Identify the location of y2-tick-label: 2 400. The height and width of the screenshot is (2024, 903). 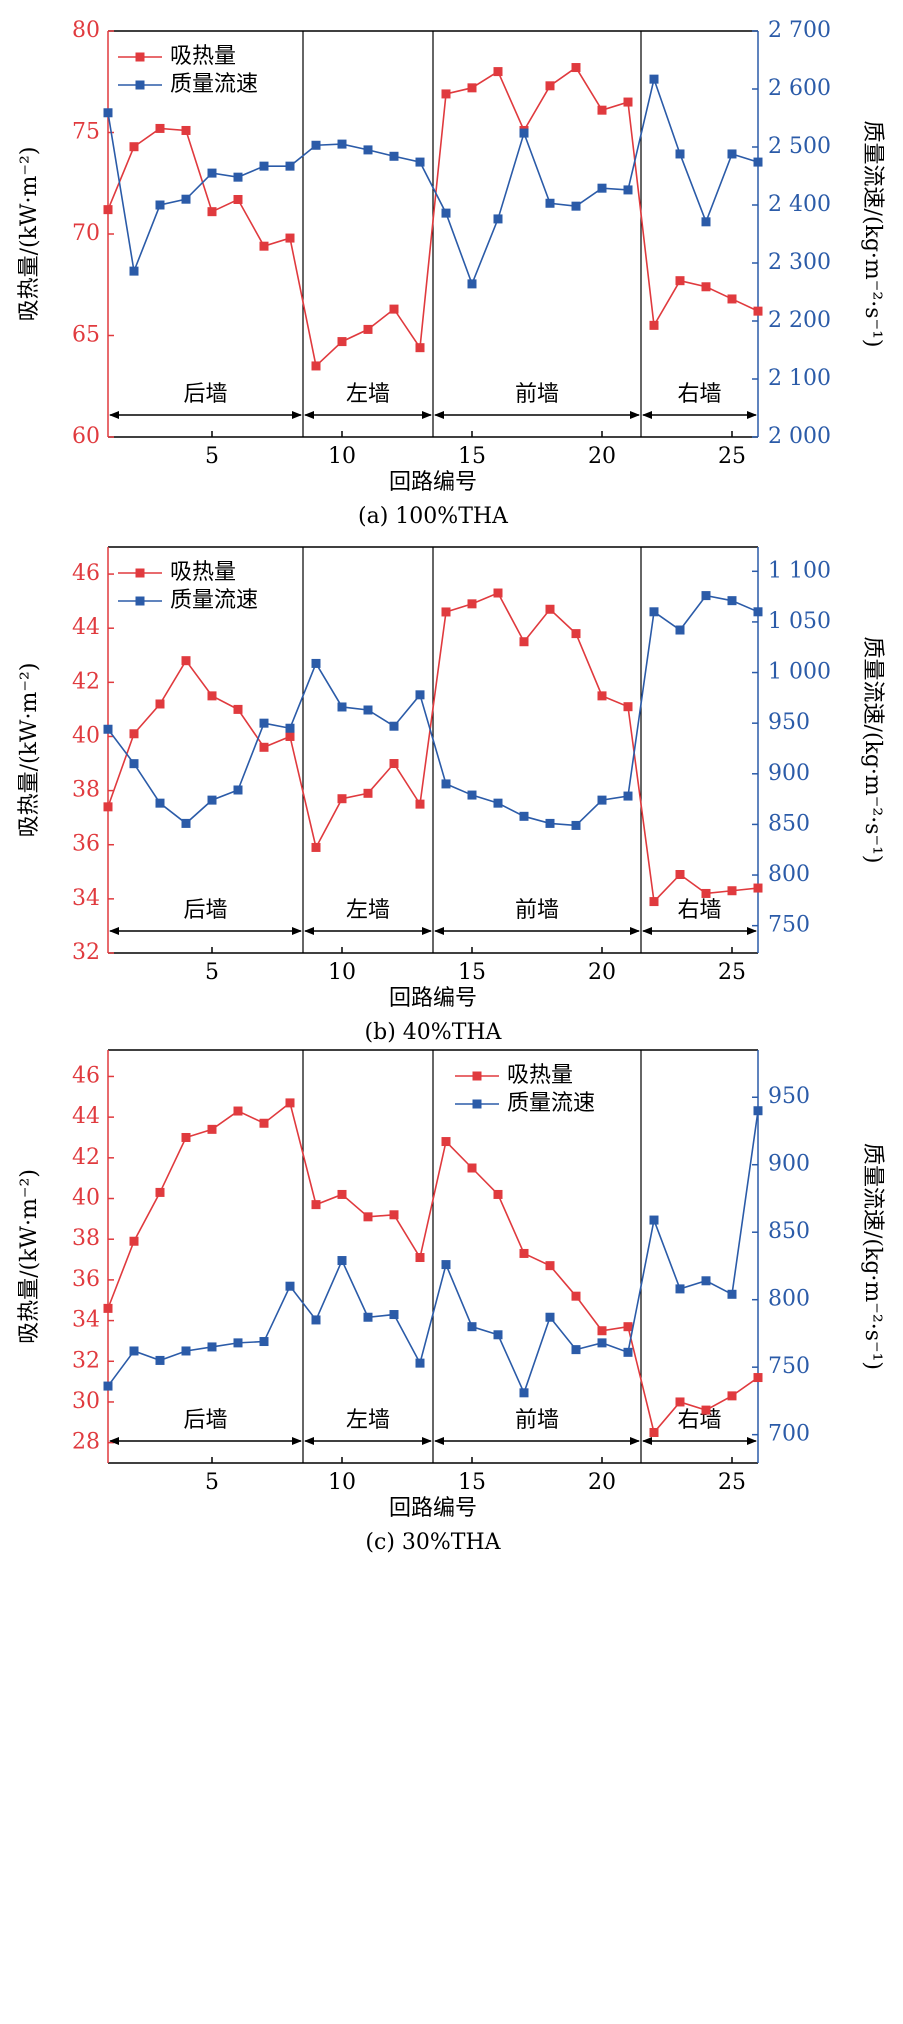
(799, 204).